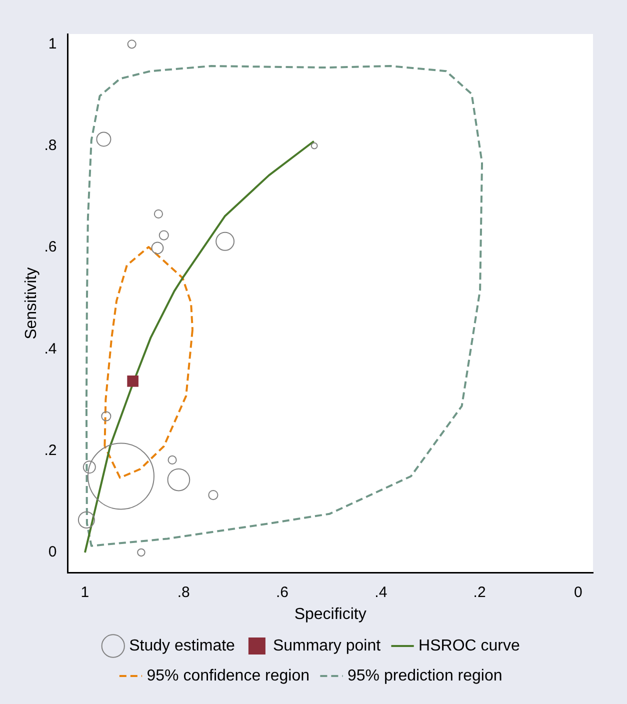 The width and height of the screenshot is (627, 704). What do you see at coordinates (31, 303) in the screenshot?
I see `y-axis-title: Sensitivity` at bounding box center [31, 303].